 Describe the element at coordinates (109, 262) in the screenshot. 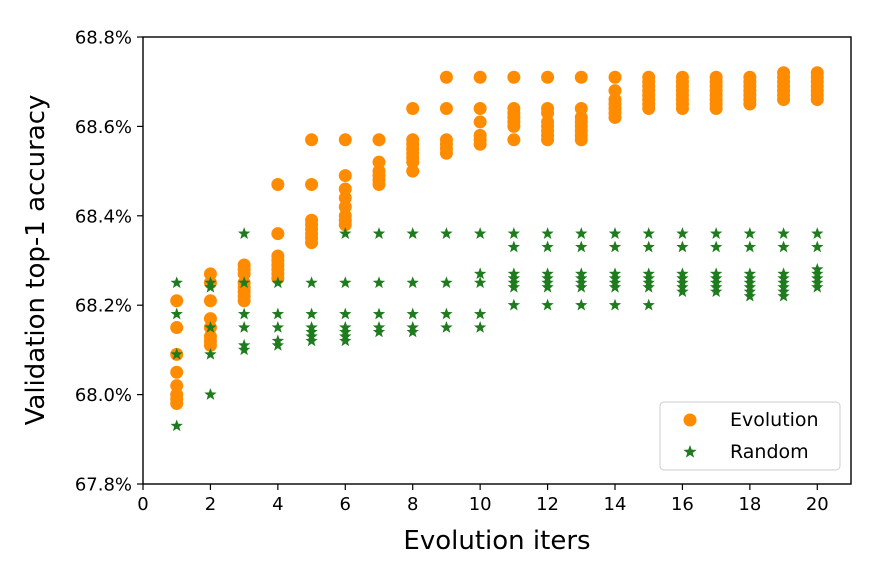

I see `y-axis-ticks: 67.8% 68.0% 68.2% 68.4% 68.6% 68.8%` at that location.